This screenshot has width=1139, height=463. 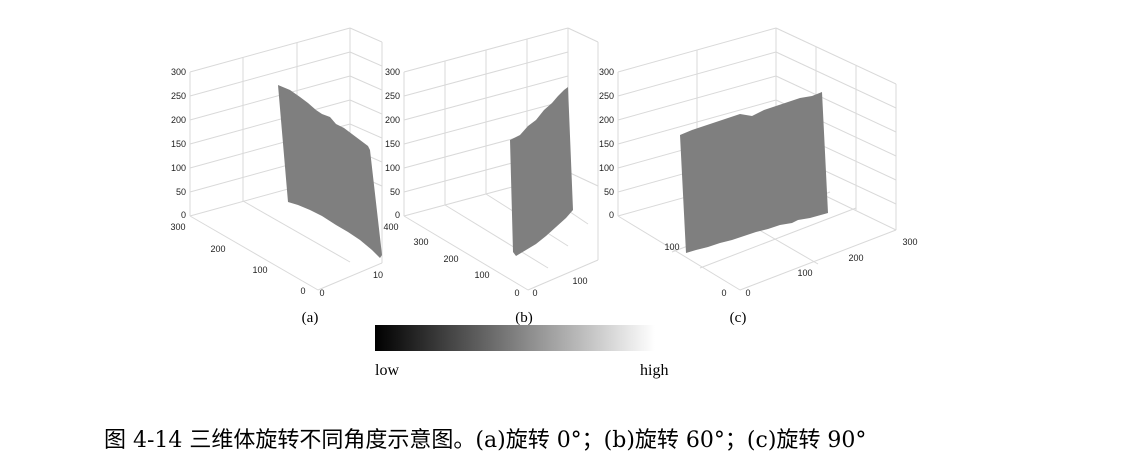 I want to click on z-ticks-b: 300 250 200 150 100 50 0, so click(x=392, y=143).